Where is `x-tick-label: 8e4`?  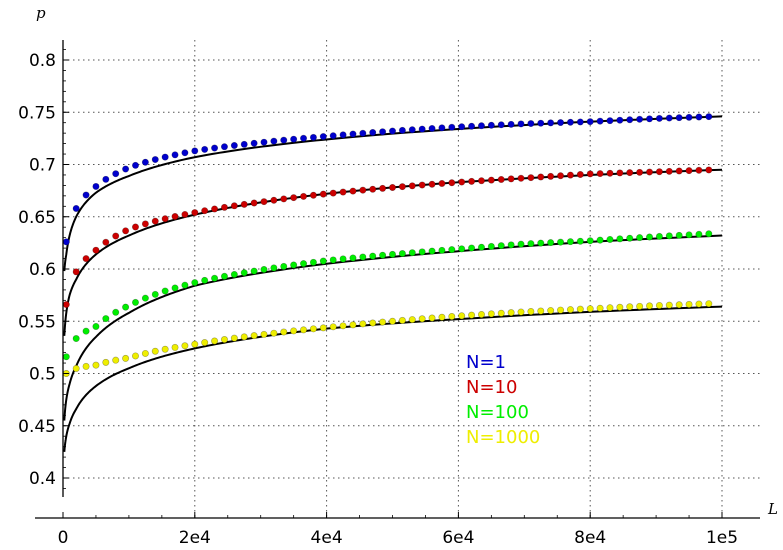
x-tick-label: 8e4 is located at coordinates (590, 538).